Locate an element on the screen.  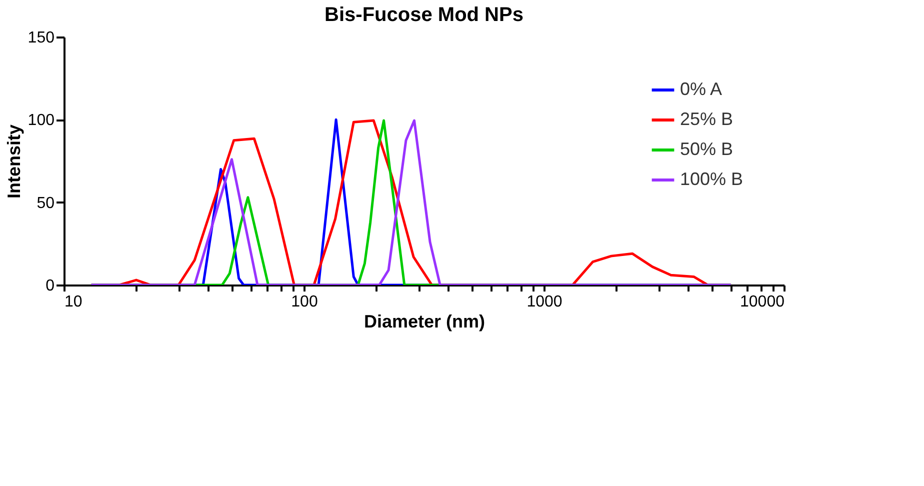
y-tick-label: 100 is located at coordinates (41, 121).